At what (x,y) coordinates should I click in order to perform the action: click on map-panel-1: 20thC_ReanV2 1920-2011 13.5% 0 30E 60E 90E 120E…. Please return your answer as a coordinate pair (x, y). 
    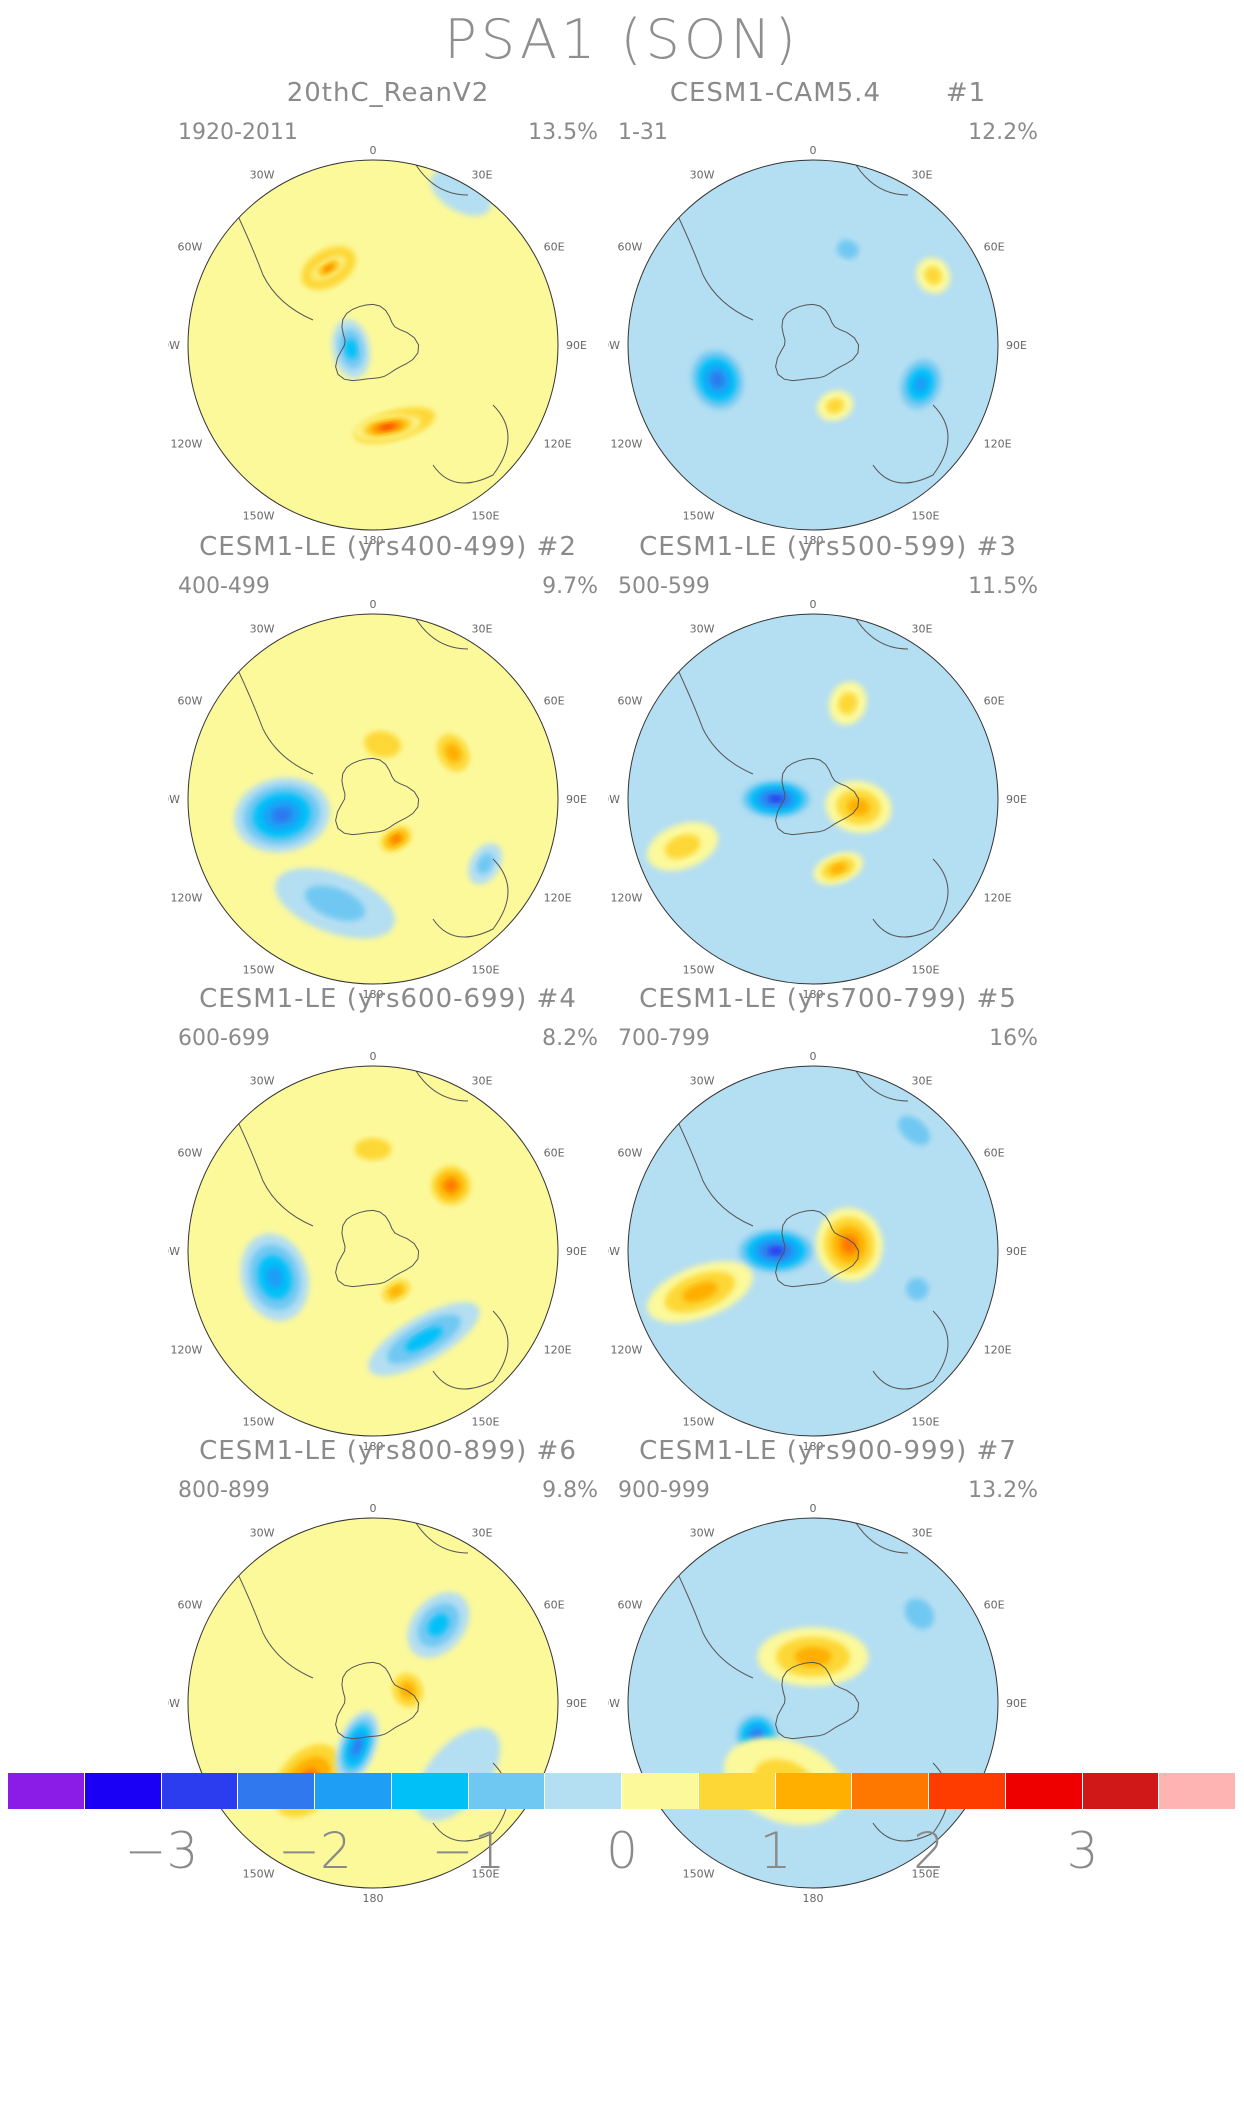
    Looking at the image, I should click on (388, 323).